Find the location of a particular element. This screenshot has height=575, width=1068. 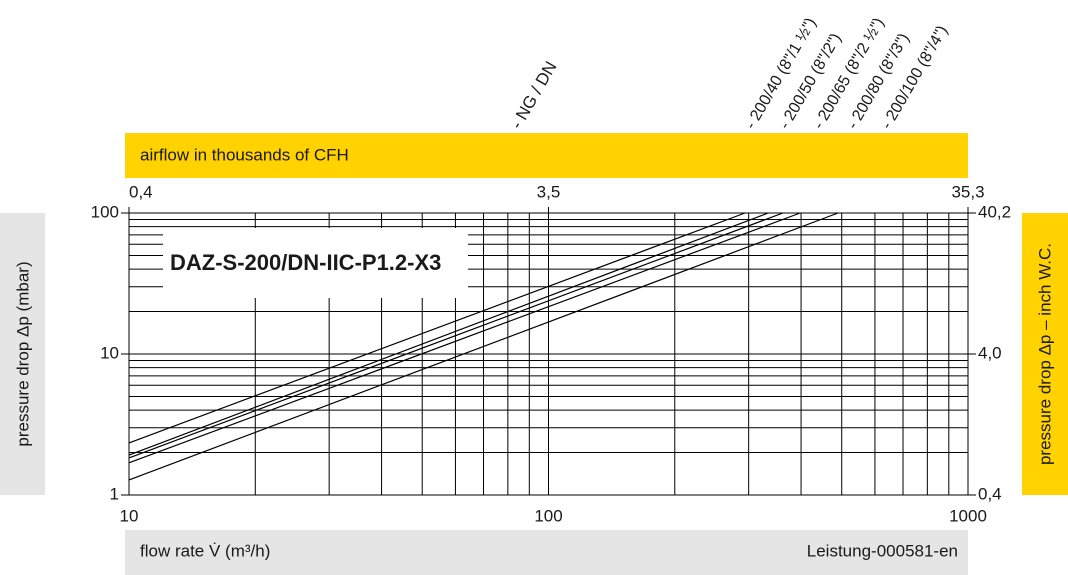

bottom-band is located at coordinates (546, 552).